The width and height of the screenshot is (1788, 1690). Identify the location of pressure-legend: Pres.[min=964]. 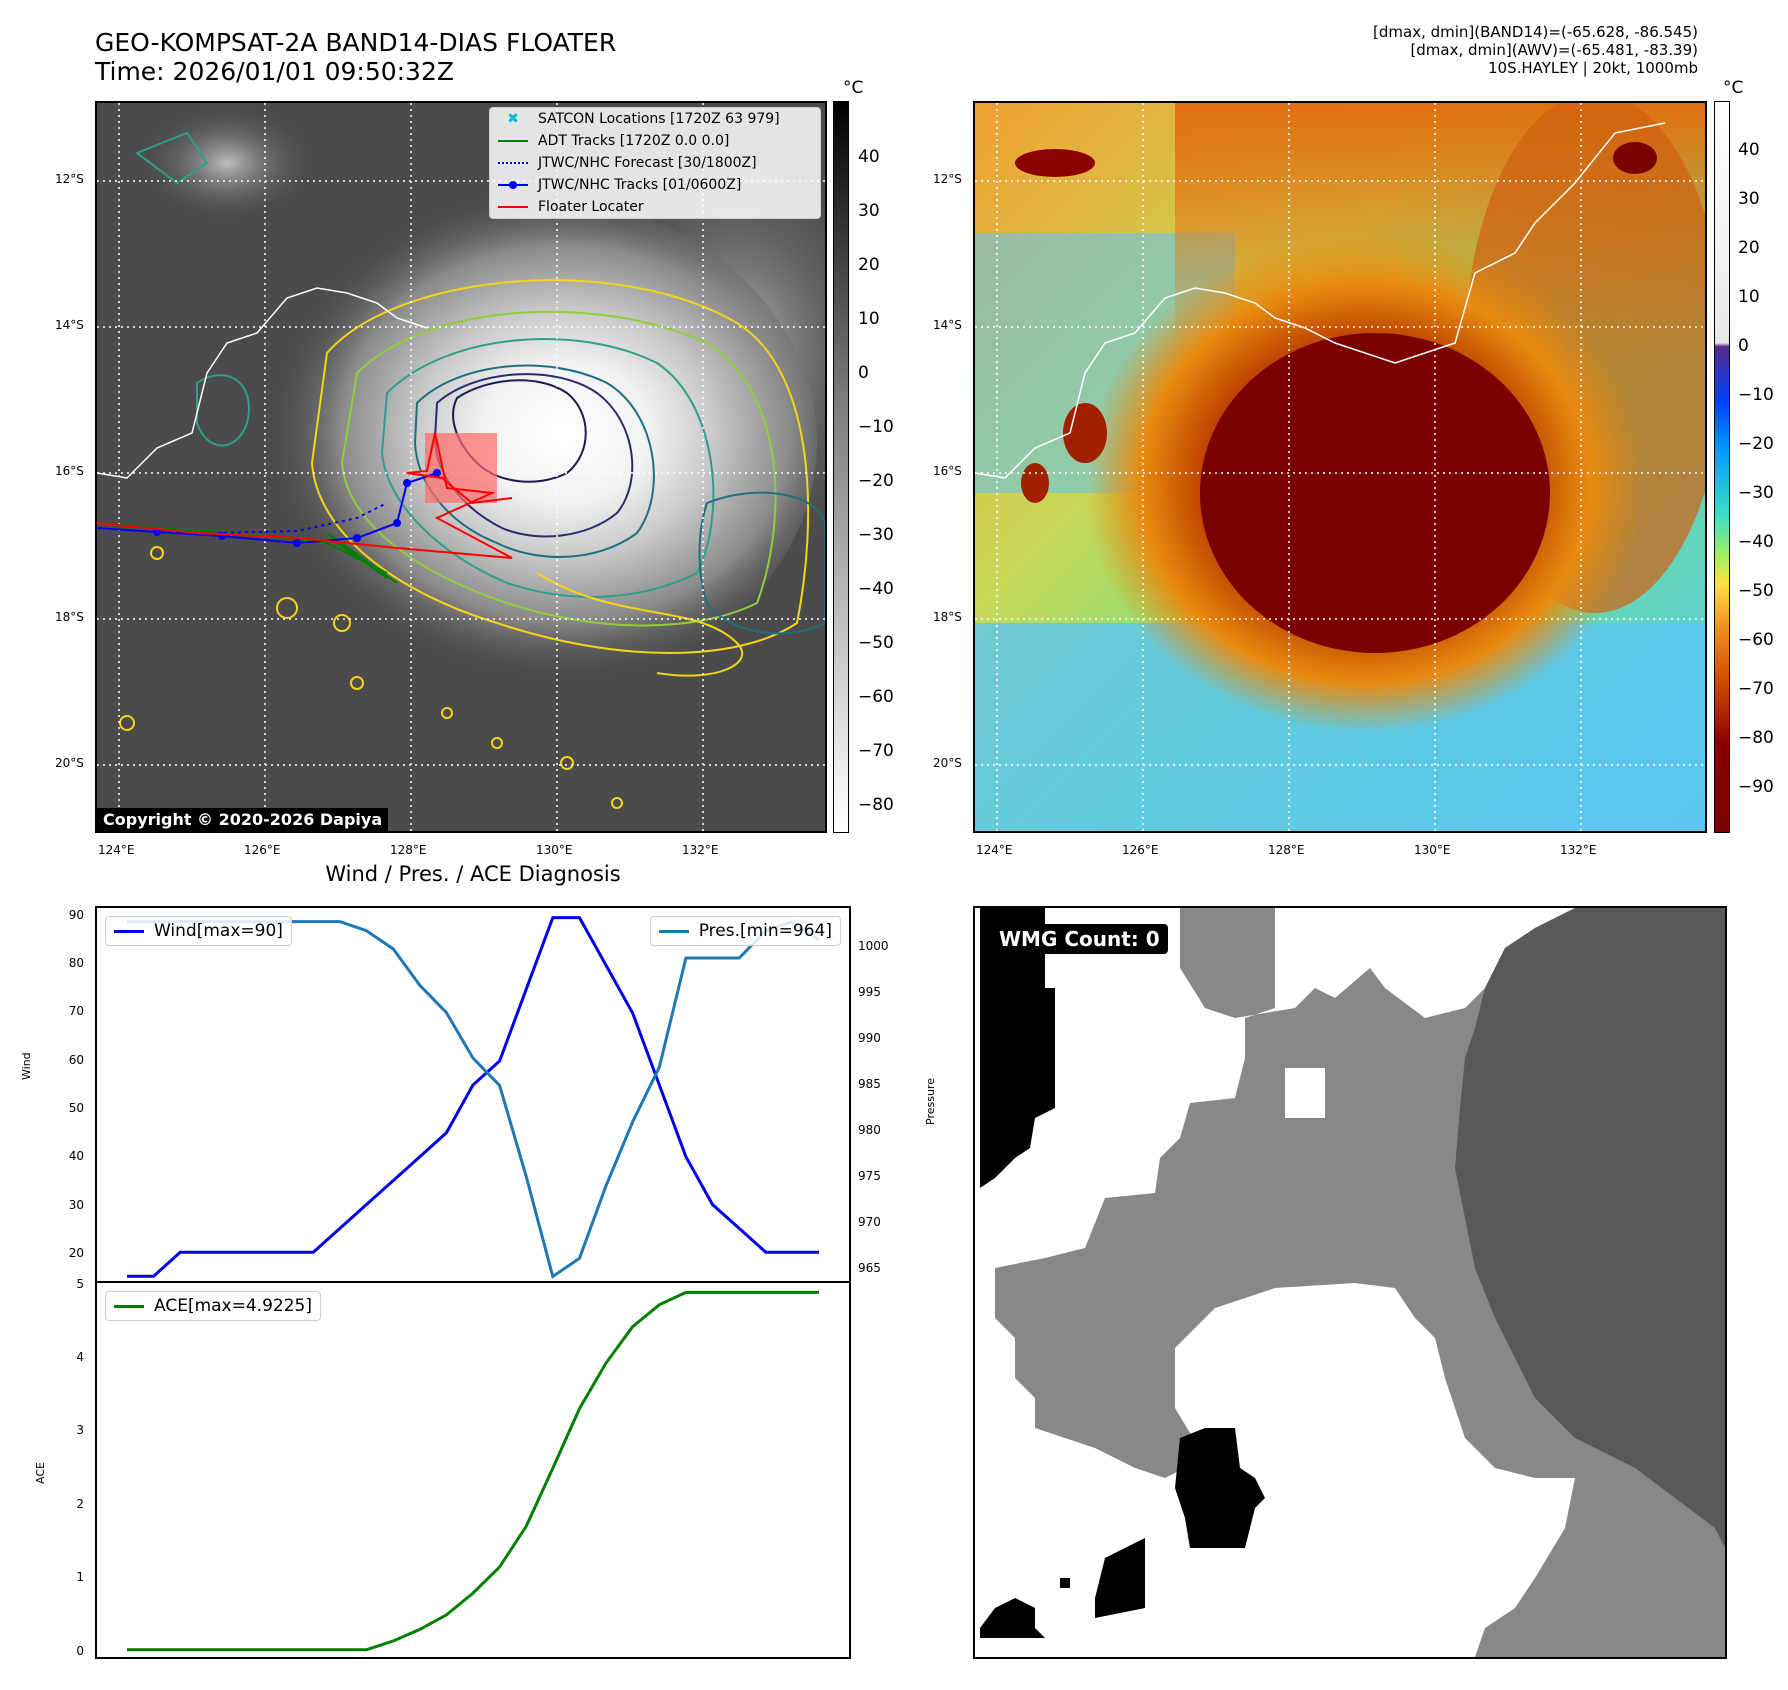
(745, 931).